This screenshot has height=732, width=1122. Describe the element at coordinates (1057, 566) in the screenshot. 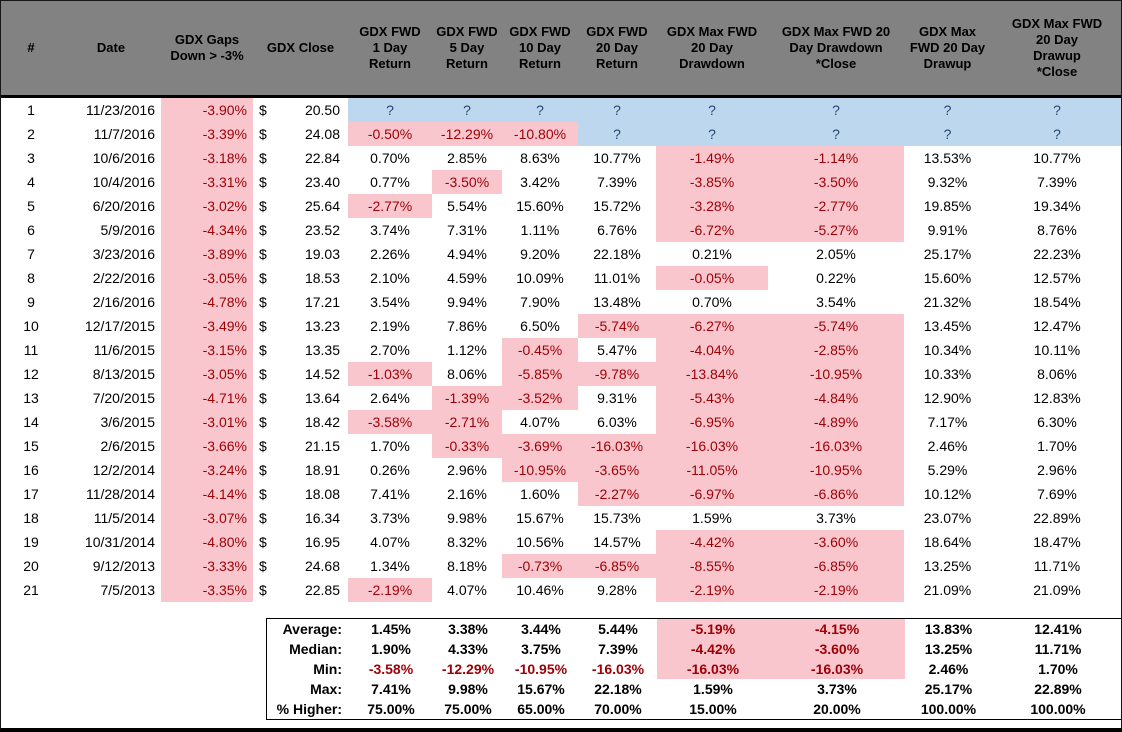

I see `cell-duc: 11.71%` at that location.